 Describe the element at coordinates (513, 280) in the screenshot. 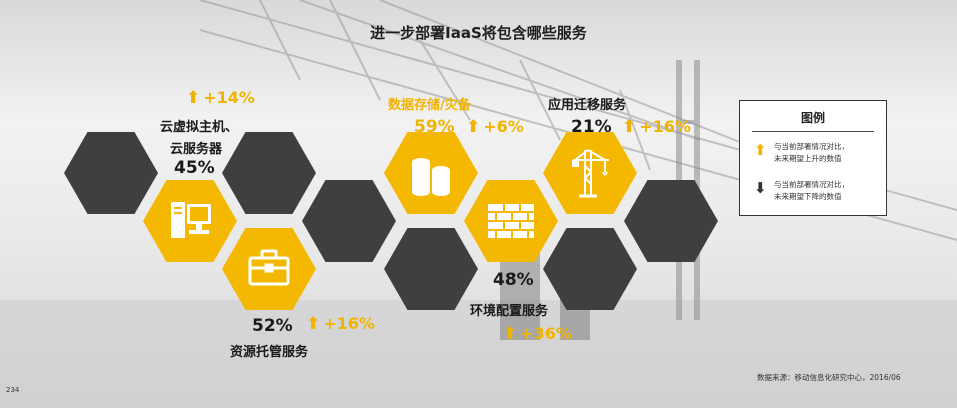

I see `config-pct: 48%` at that location.